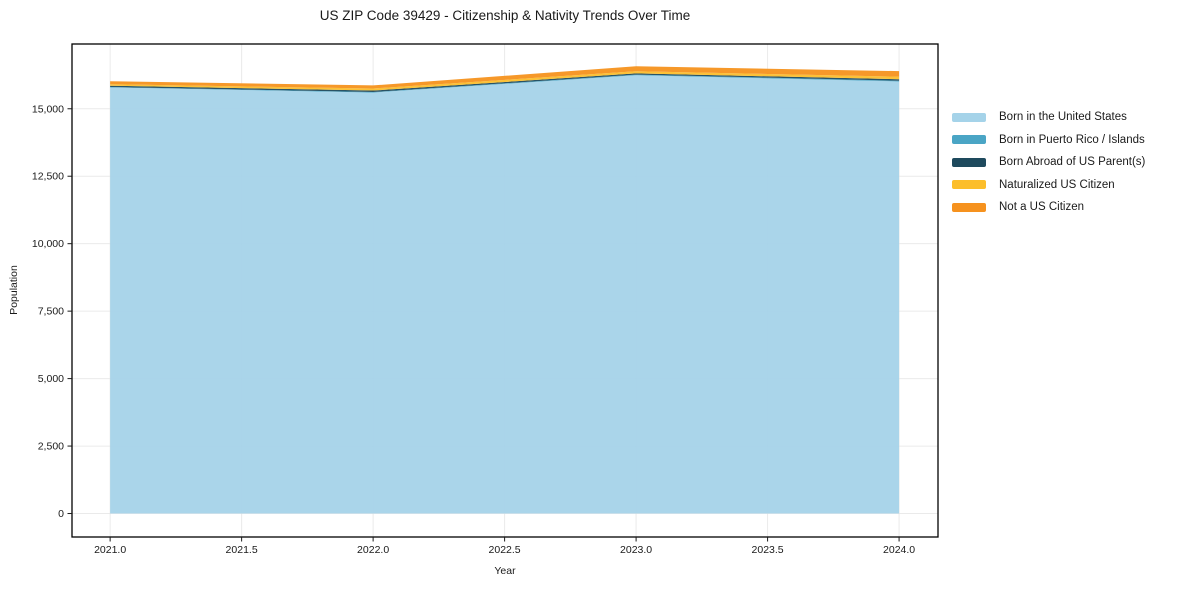  I want to click on legend-item: Born in Puerto Rico / Islands, so click(1070, 140).